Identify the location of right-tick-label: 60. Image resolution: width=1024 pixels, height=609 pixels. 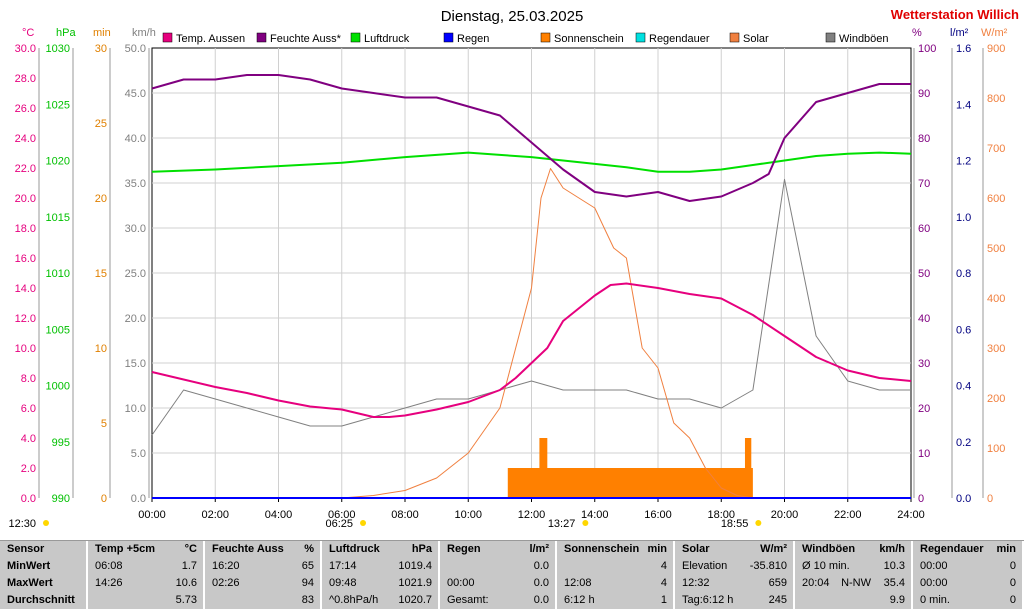
(924, 229).